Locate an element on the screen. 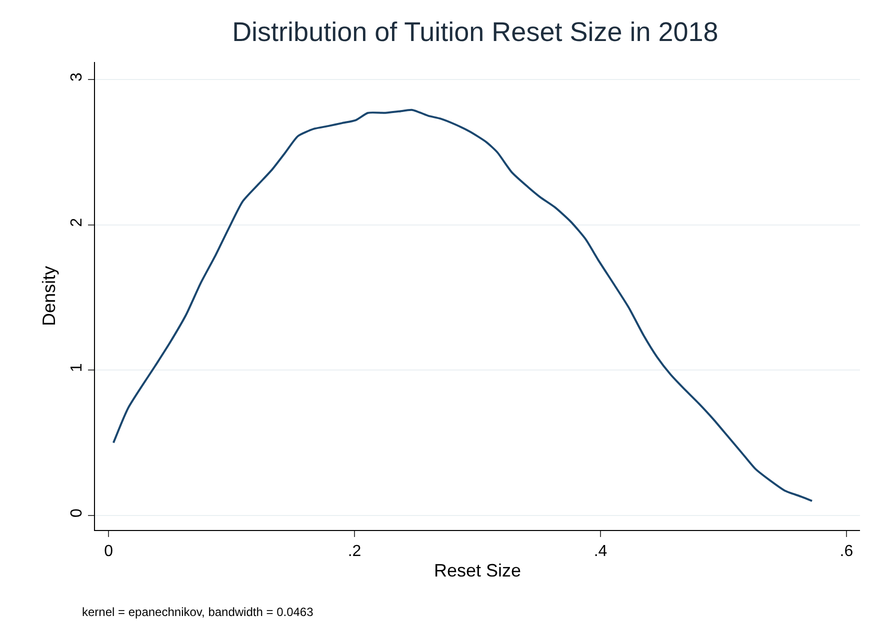  x-axis-title: Reset Size is located at coordinates (478, 570).